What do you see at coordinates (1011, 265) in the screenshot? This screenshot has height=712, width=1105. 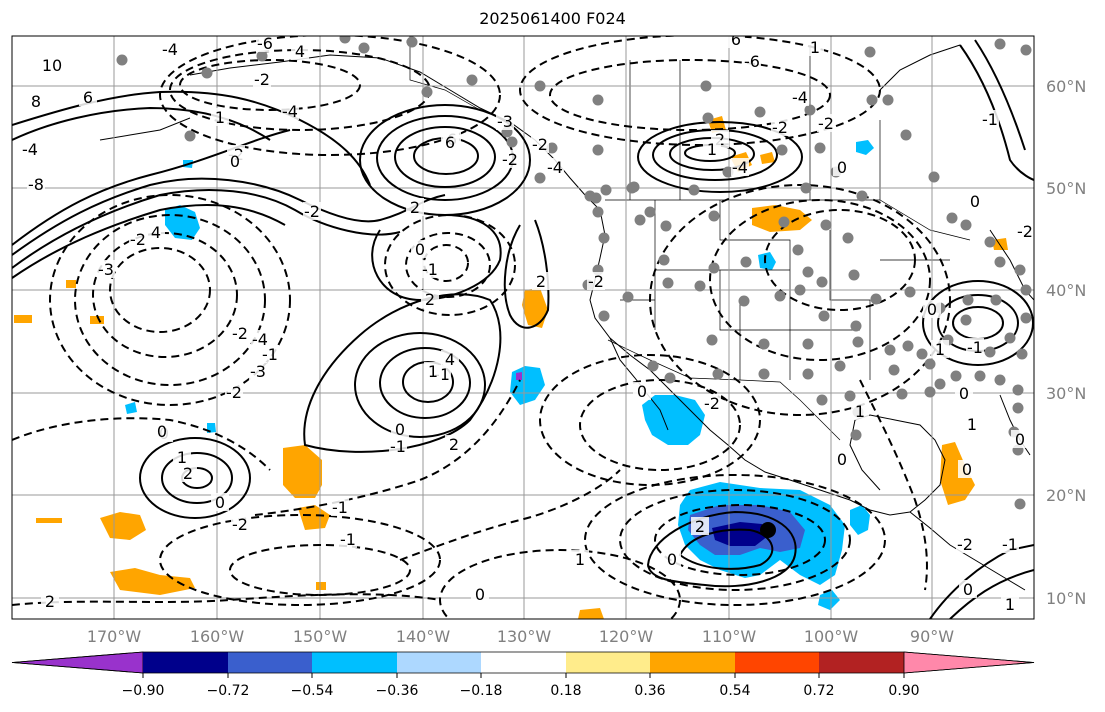 I see `coastline-atlantic` at bounding box center [1011, 265].